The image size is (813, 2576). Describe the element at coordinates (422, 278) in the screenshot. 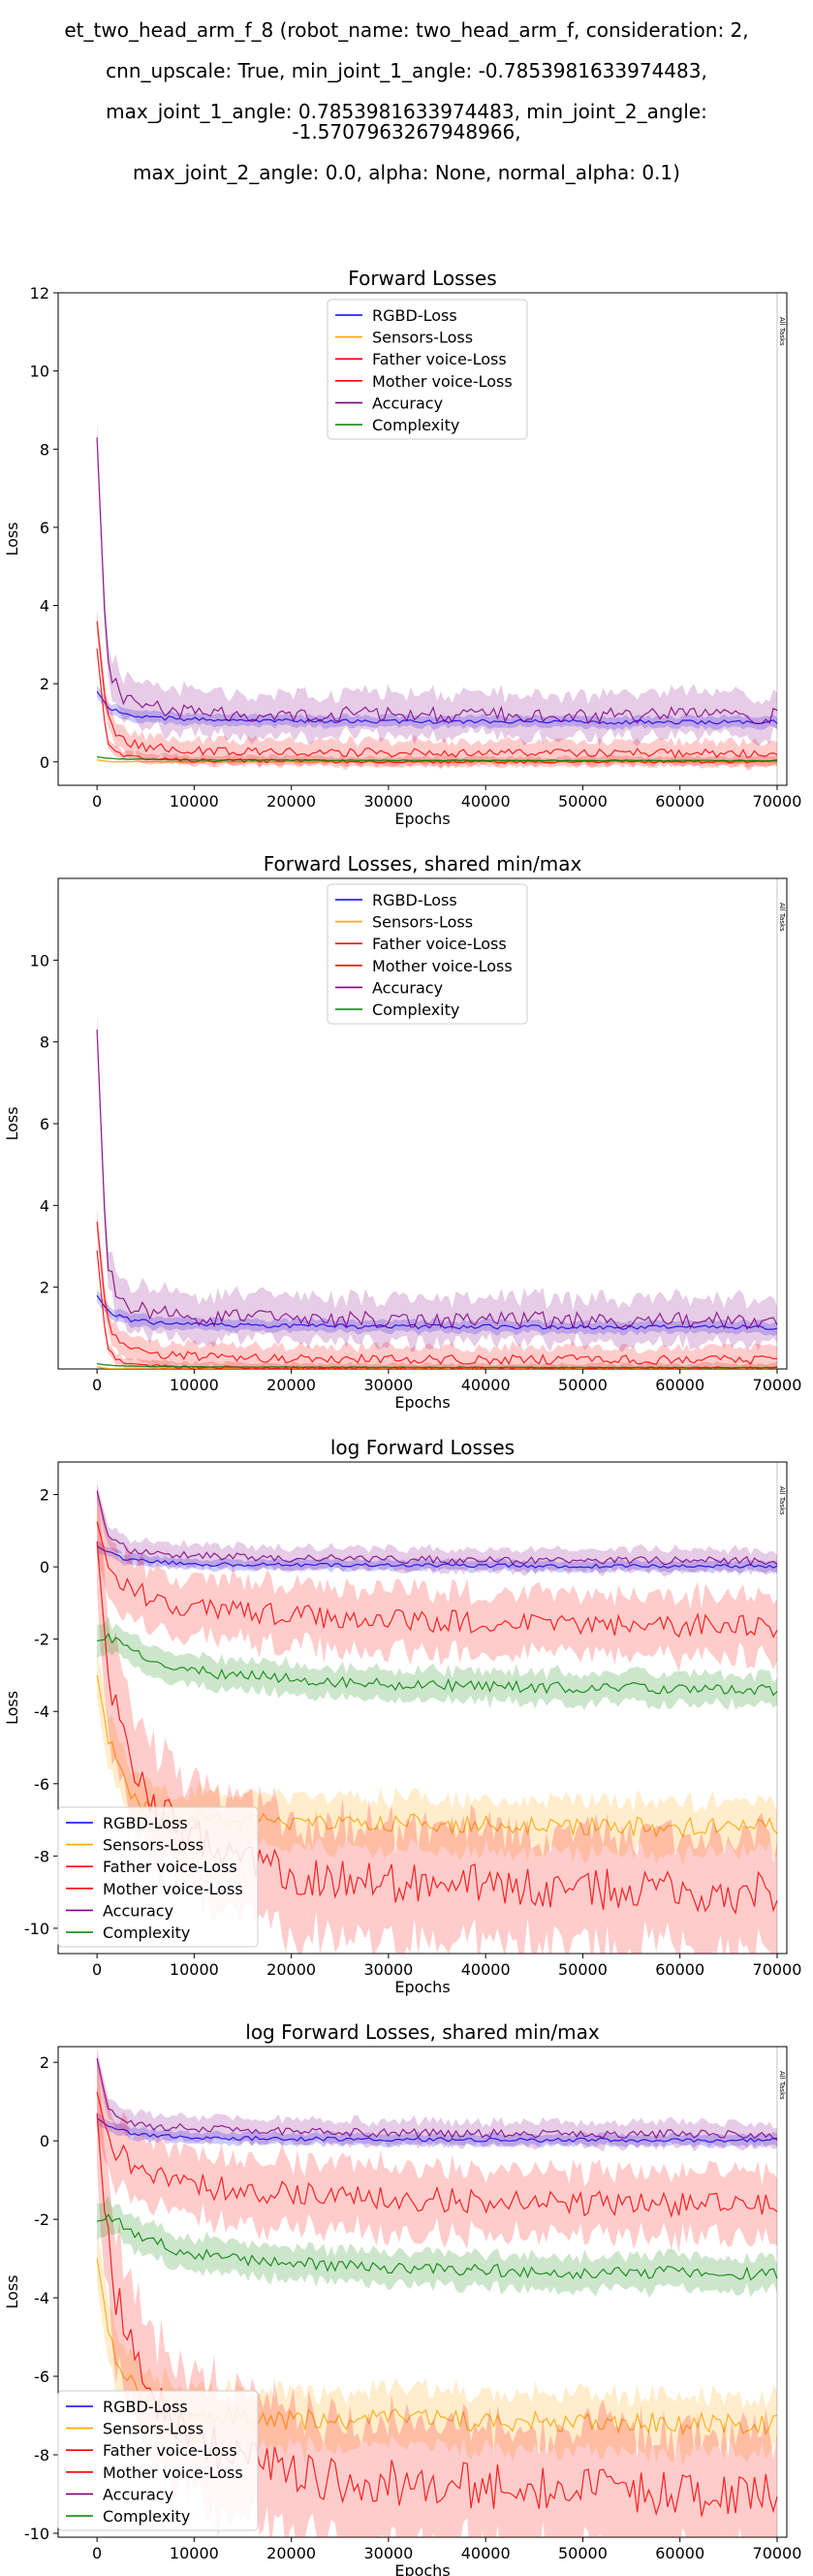

I see `chart-title: Forward Losses` at that location.